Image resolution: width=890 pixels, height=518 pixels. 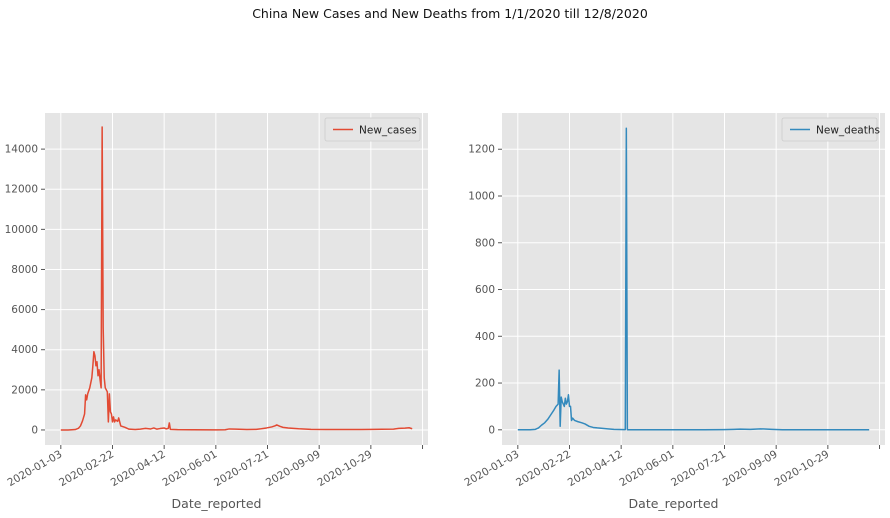 What do you see at coordinates (801, 468) in the screenshot?
I see `xtick-label-deaths: 2020-10-29` at bounding box center [801, 468].